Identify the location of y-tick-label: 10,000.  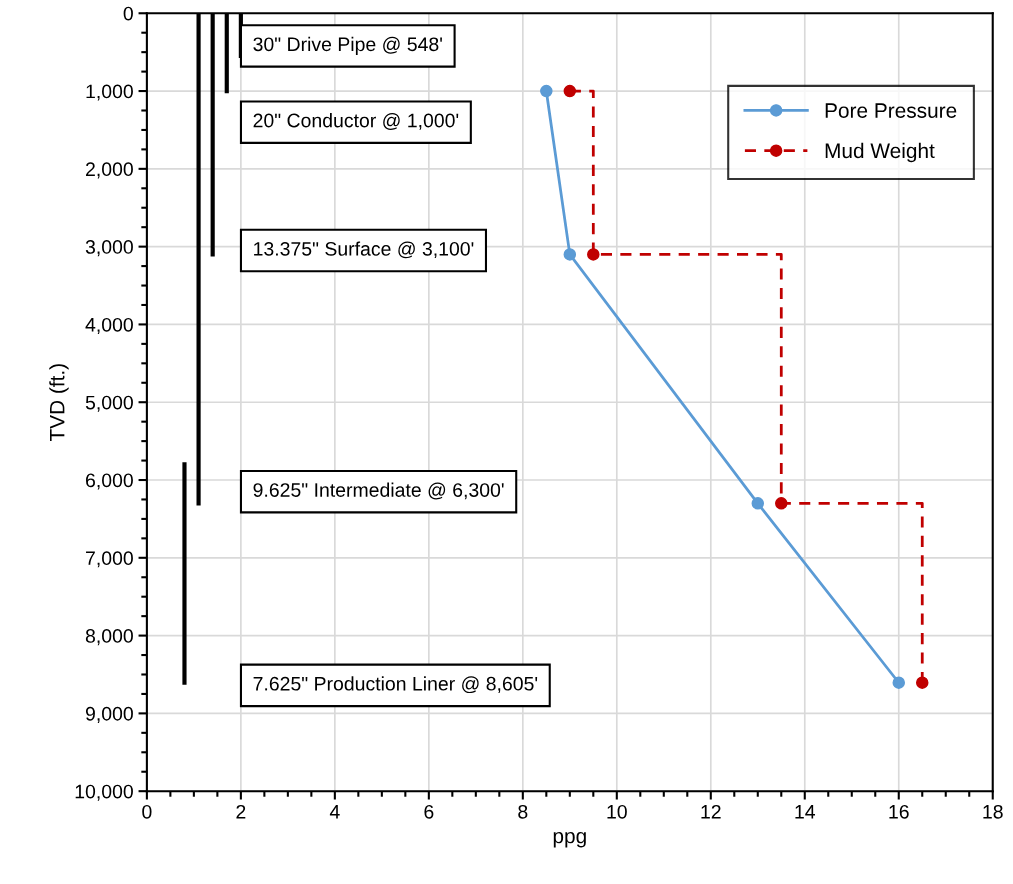
(104, 792).